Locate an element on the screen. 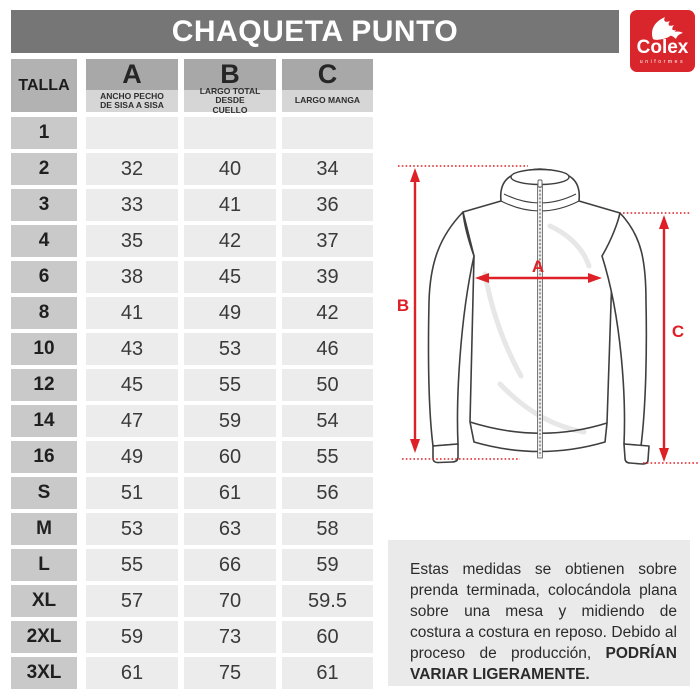 The image size is (700, 700). measure-c-cell: 46 is located at coordinates (327, 349).